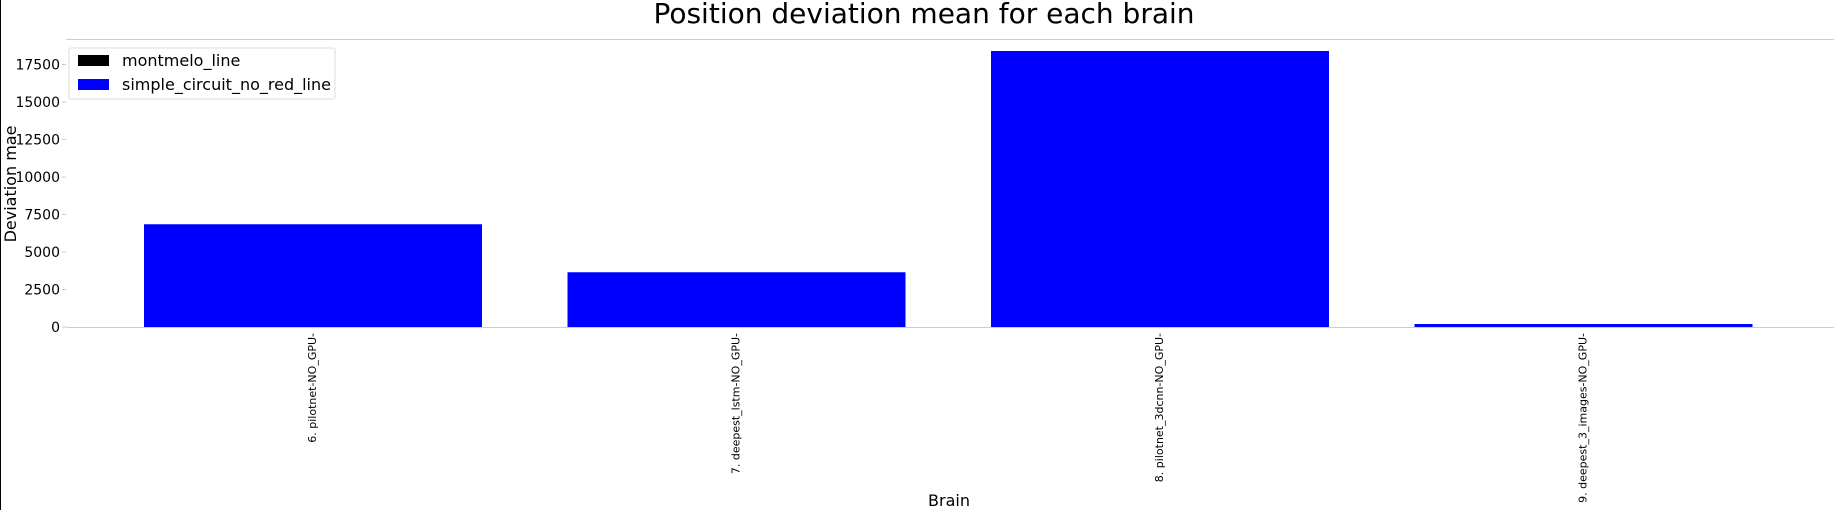  Describe the element at coordinates (312, 388) in the screenshot. I see `x-tick-label: 6. pilotnet-NO_GPU-` at that location.